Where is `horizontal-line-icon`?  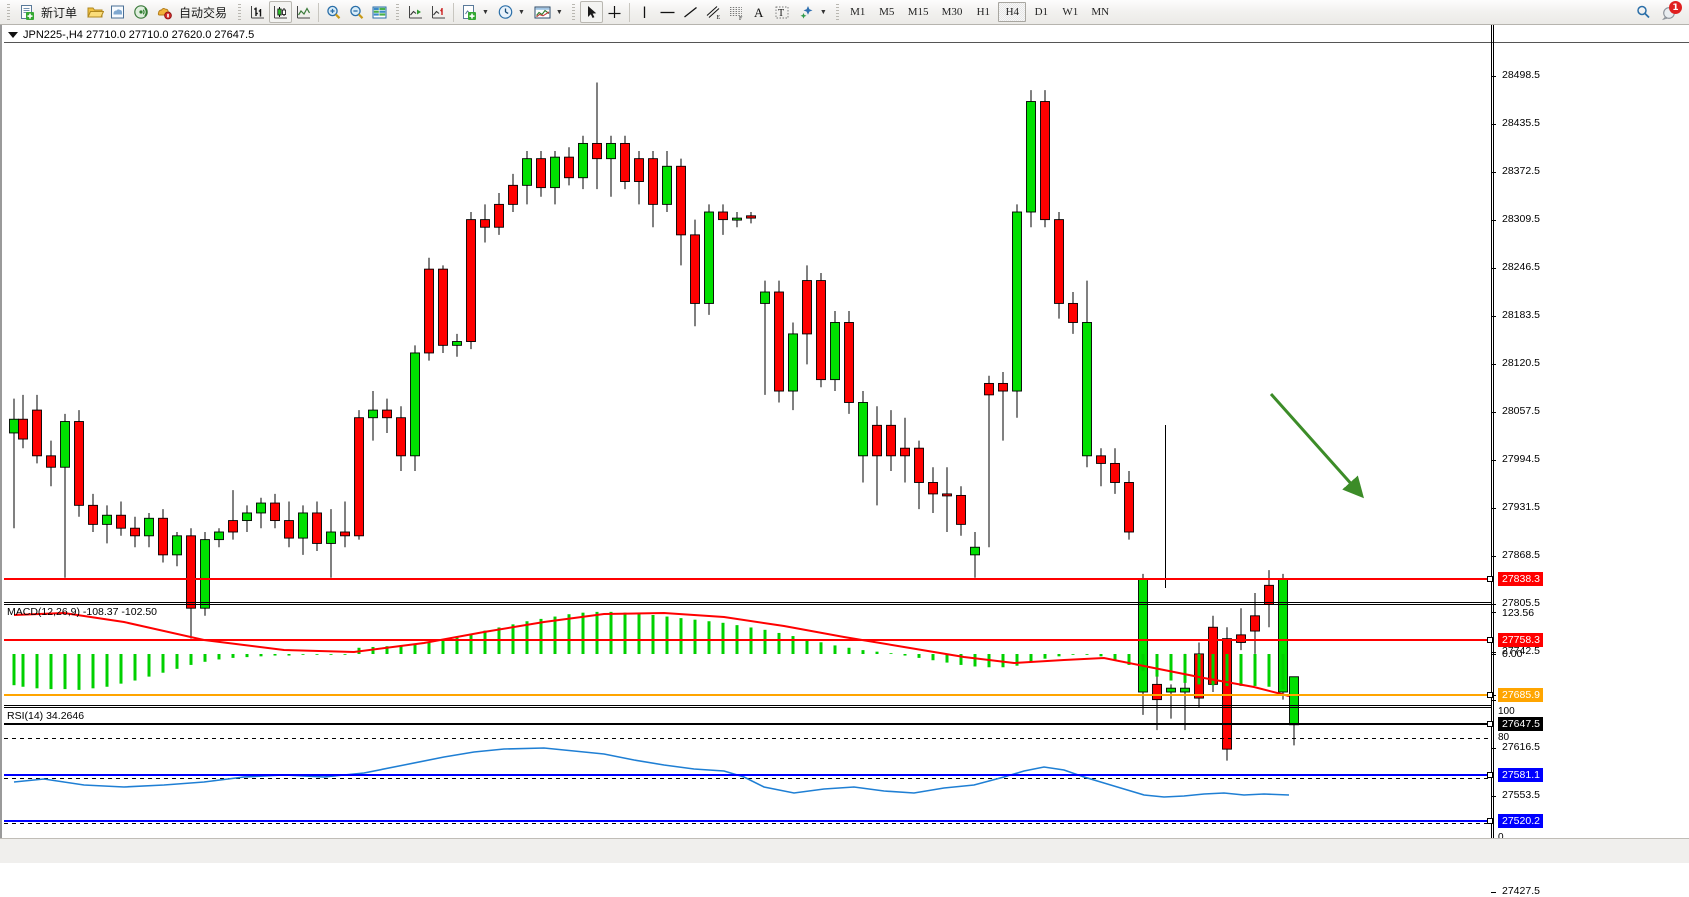
horizontal-line-icon is located at coordinates (667, 12).